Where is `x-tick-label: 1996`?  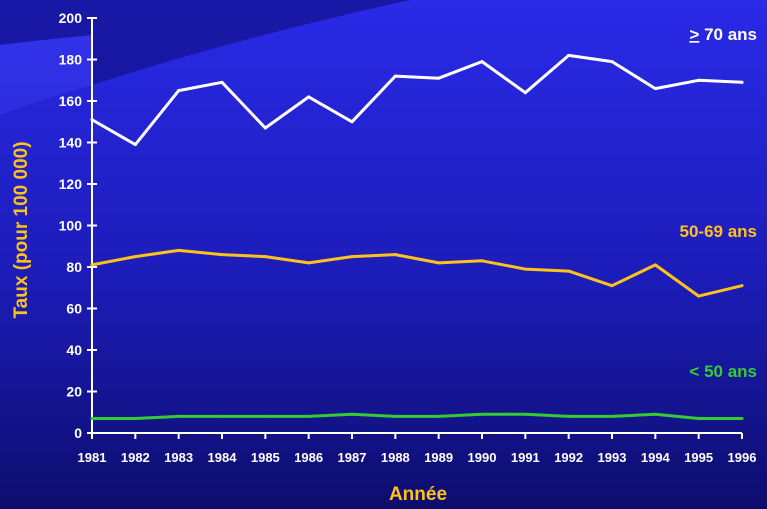 x-tick-label: 1996 is located at coordinates (742, 457).